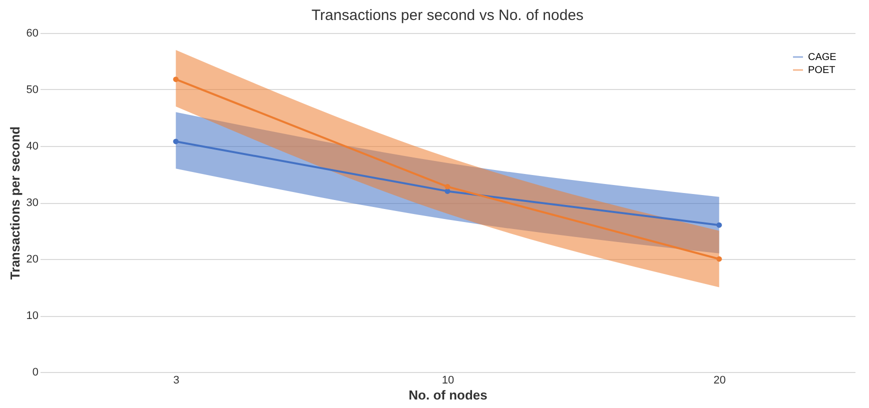 This screenshot has width=869, height=408. I want to click on y-tick-label: 20, so click(32, 260).